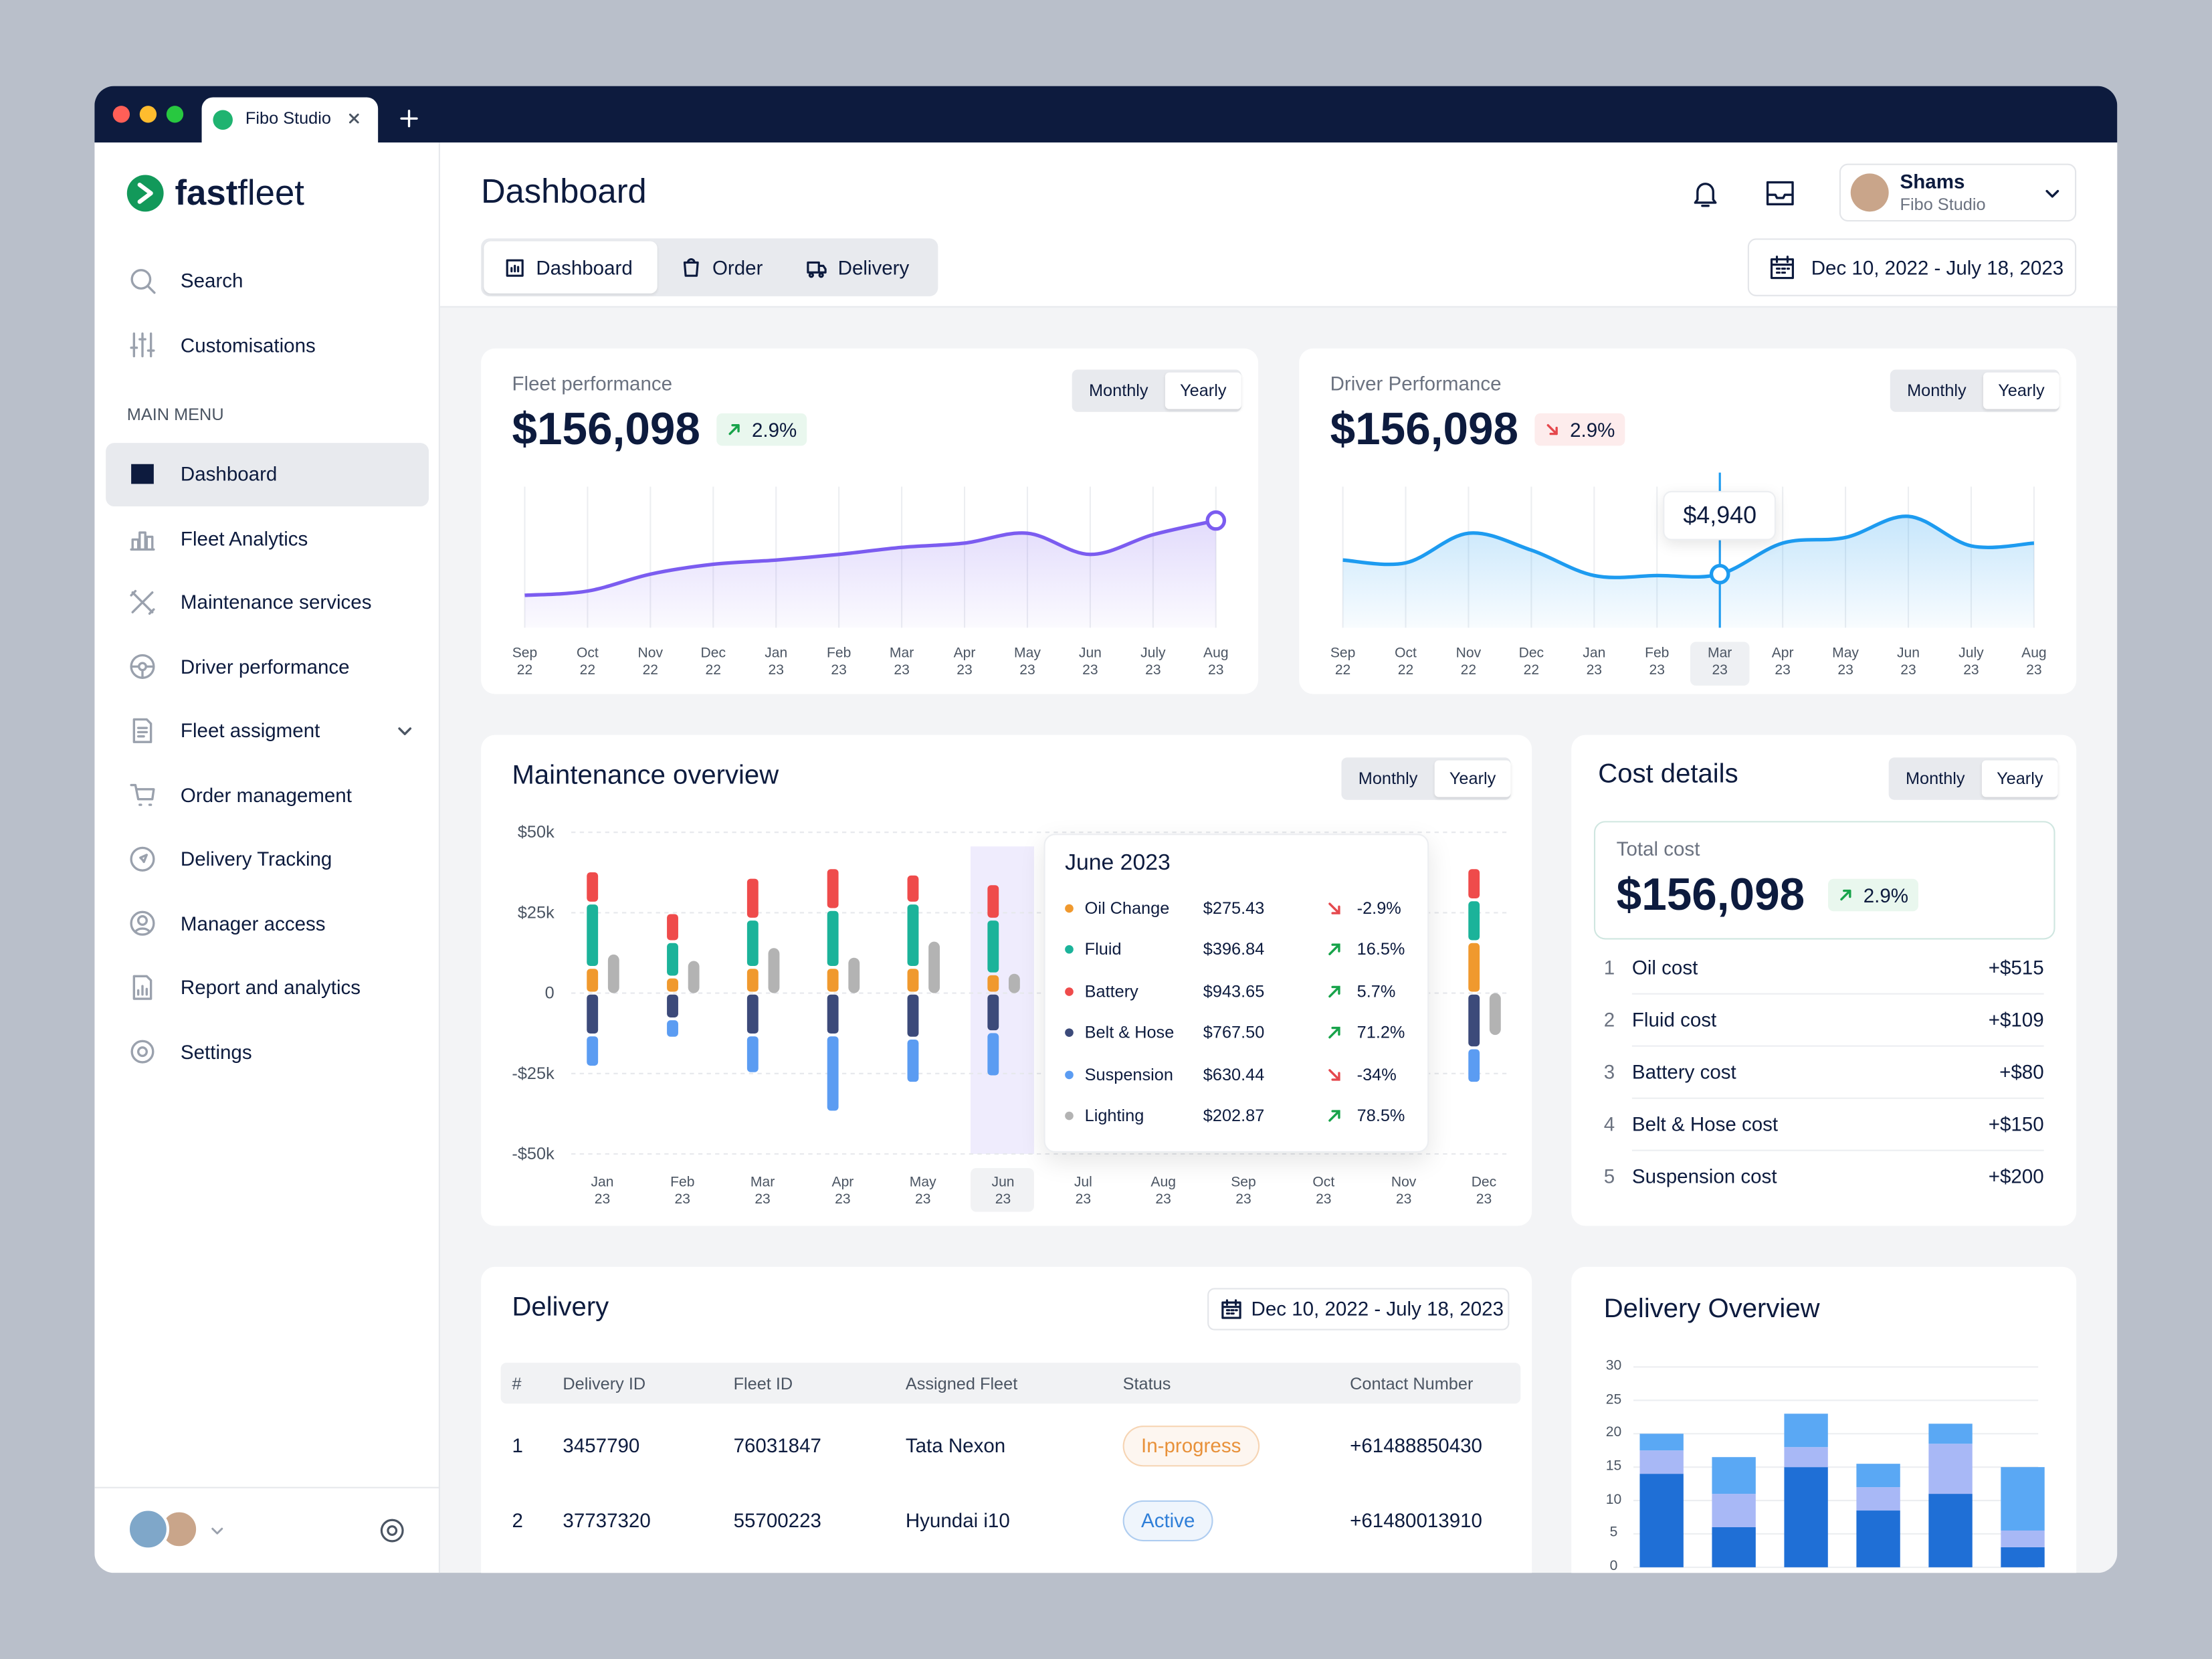 The width and height of the screenshot is (2212, 1659). What do you see at coordinates (1146, 1383) in the screenshot?
I see `column-header: Status` at bounding box center [1146, 1383].